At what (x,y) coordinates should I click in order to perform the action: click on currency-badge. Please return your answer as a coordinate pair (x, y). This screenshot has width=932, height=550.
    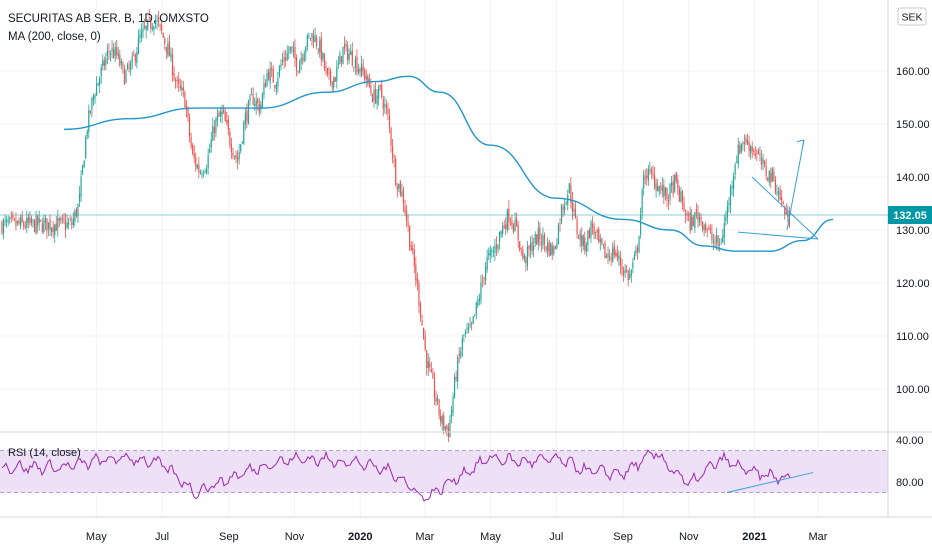
    Looking at the image, I should click on (912, 16).